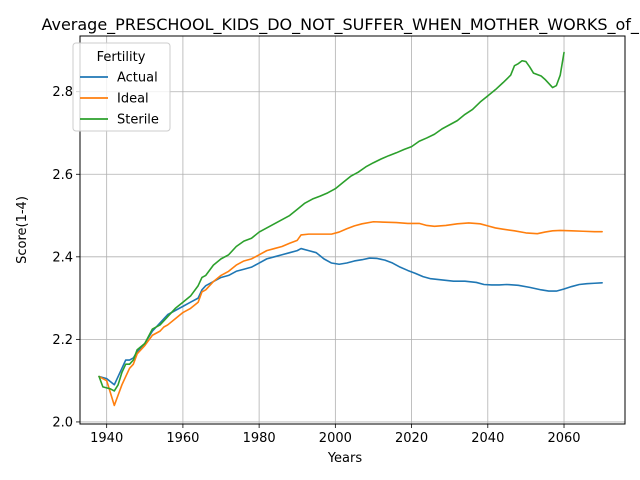 The width and height of the screenshot is (640, 480). What do you see at coordinates (563, 438) in the screenshot?
I see `x-tick-label: 2060` at bounding box center [563, 438].